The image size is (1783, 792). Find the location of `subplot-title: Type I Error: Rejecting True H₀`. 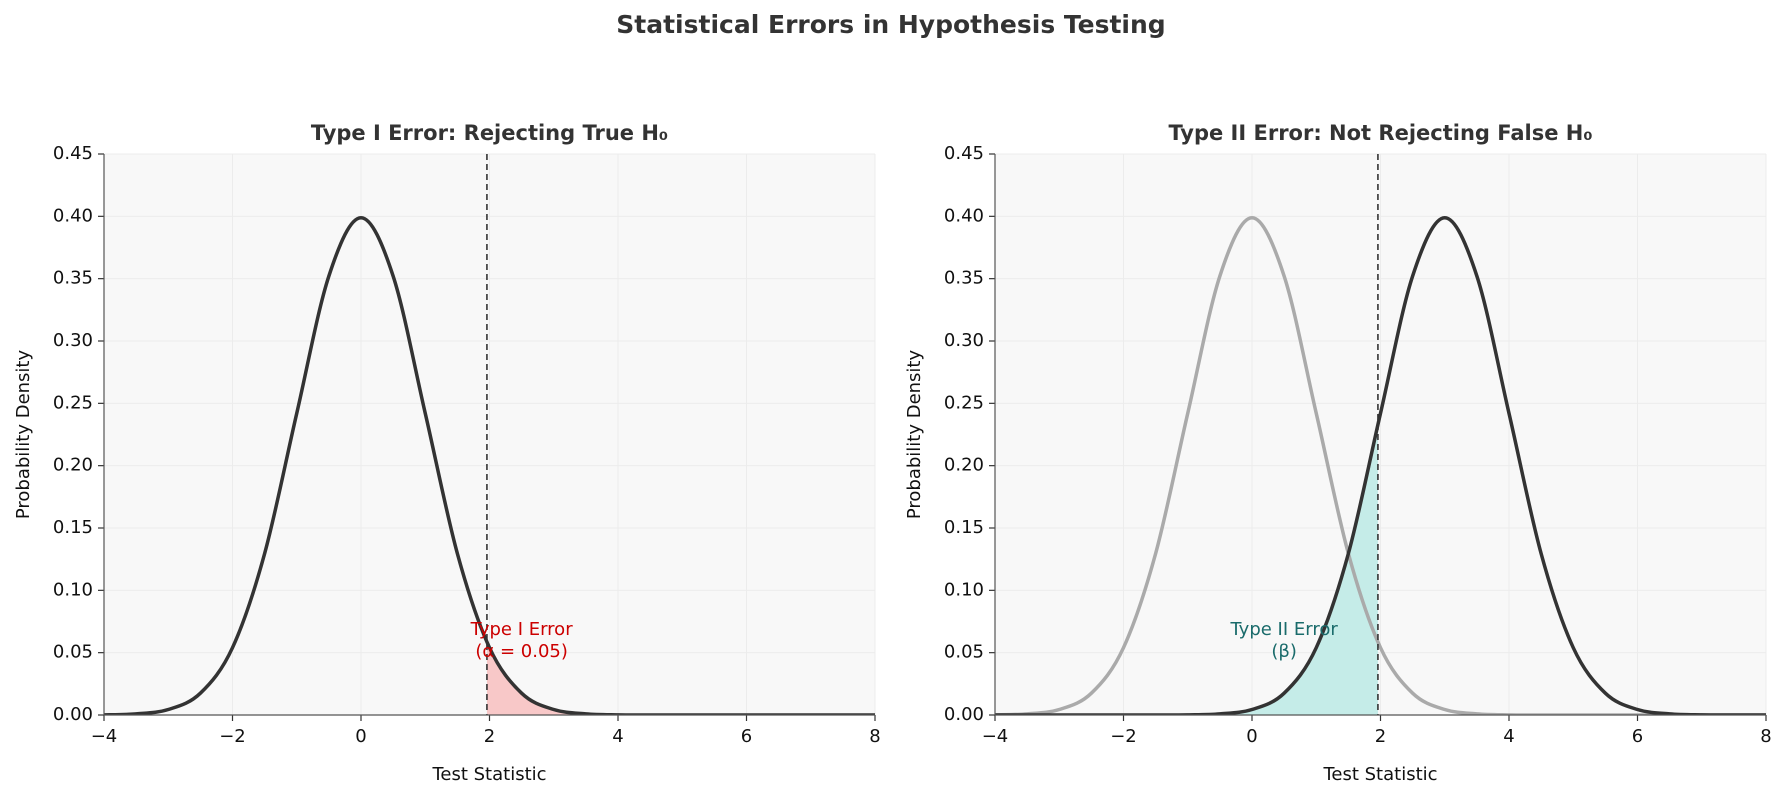

subplot-title: Type I Error: Rejecting True H₀ is located at coordinates (489, 133).